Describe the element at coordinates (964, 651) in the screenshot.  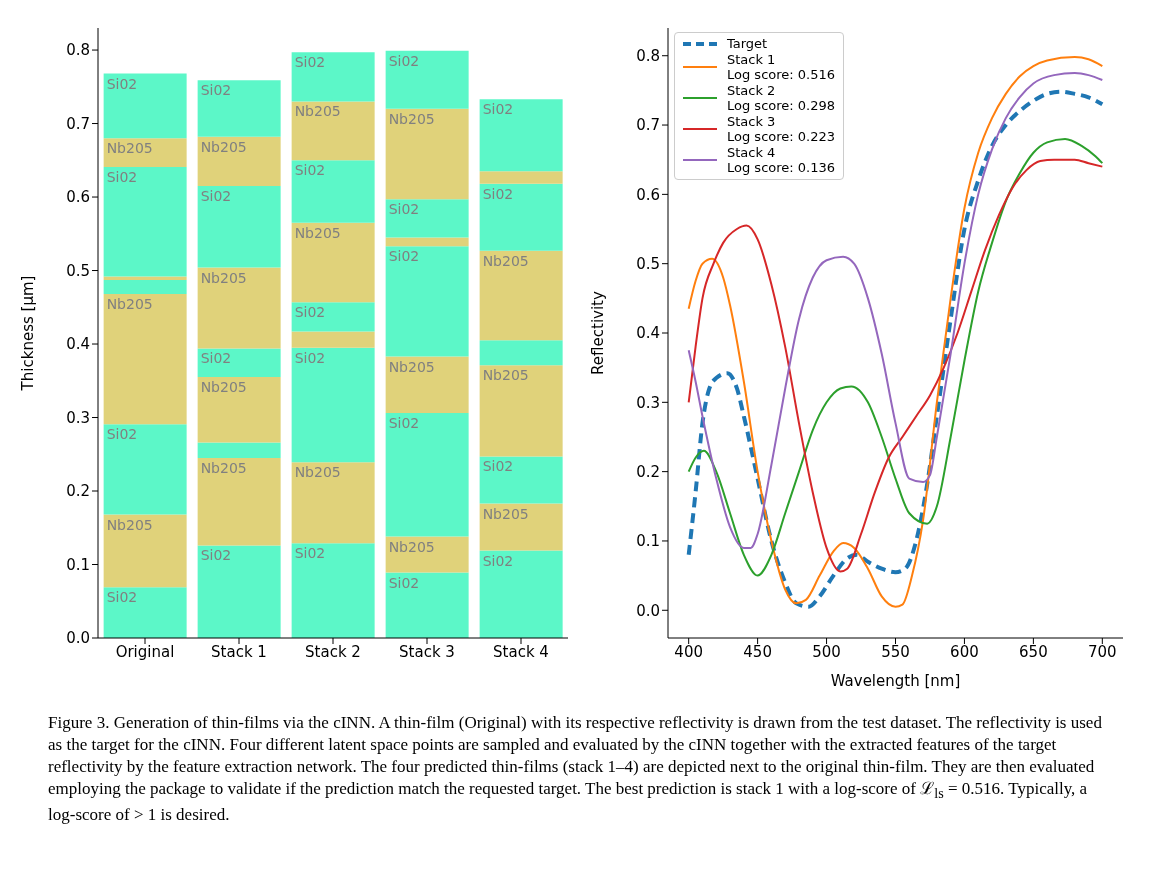
I see `x-tick-label: 600` at that location.